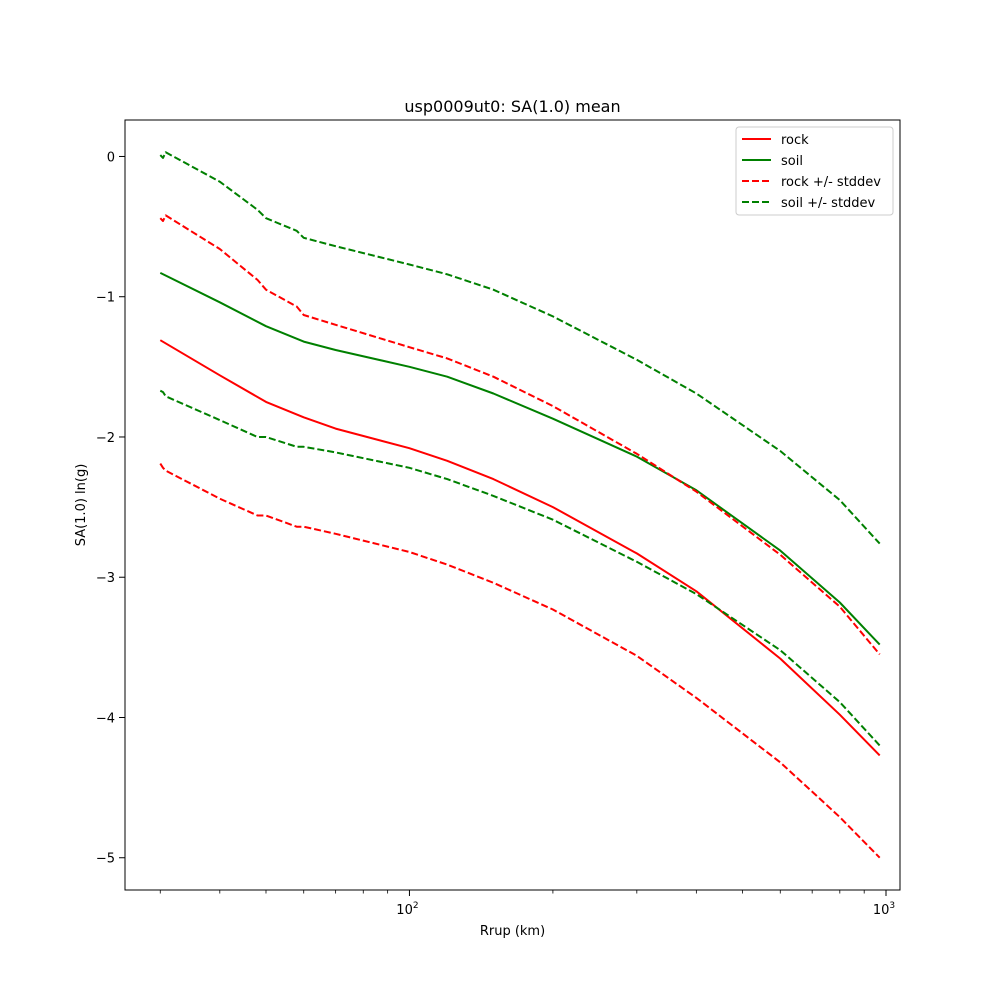 The image size is (1000, 1000). I want to click on legend: rock soil rock +/- stddev soil +/- stddev, so click(814, 171).